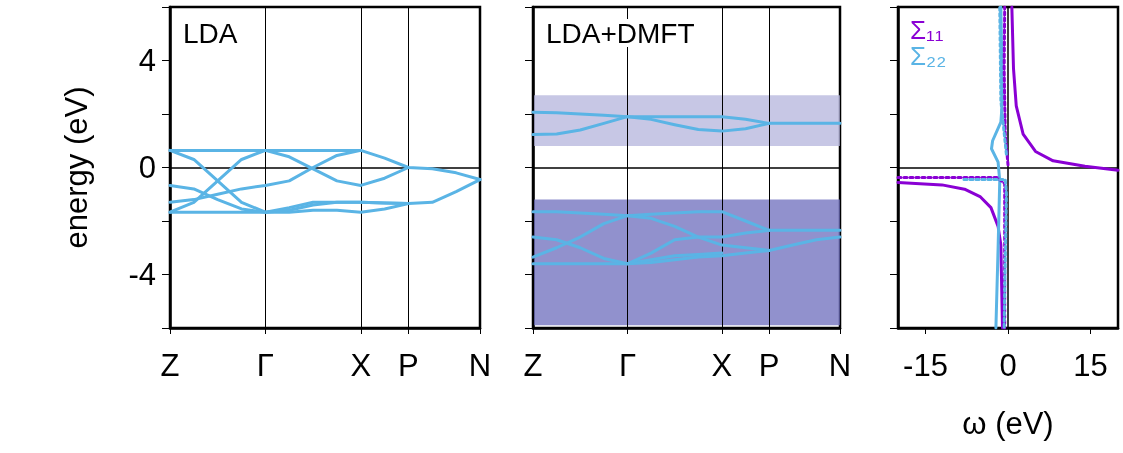 The height and width of the screenshot is (453, 1123). I want to click on x-axis-title: ω (eV), so click(1008, 423).